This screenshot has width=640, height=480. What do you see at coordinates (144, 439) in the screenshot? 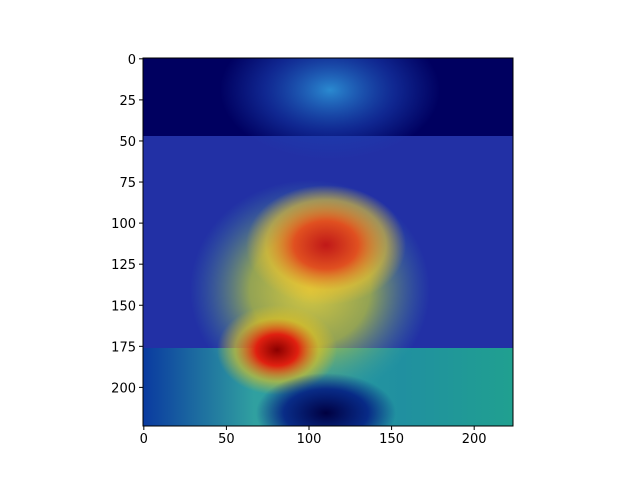
I see `x-tick-label: 0` at bounding box center [144, 439].